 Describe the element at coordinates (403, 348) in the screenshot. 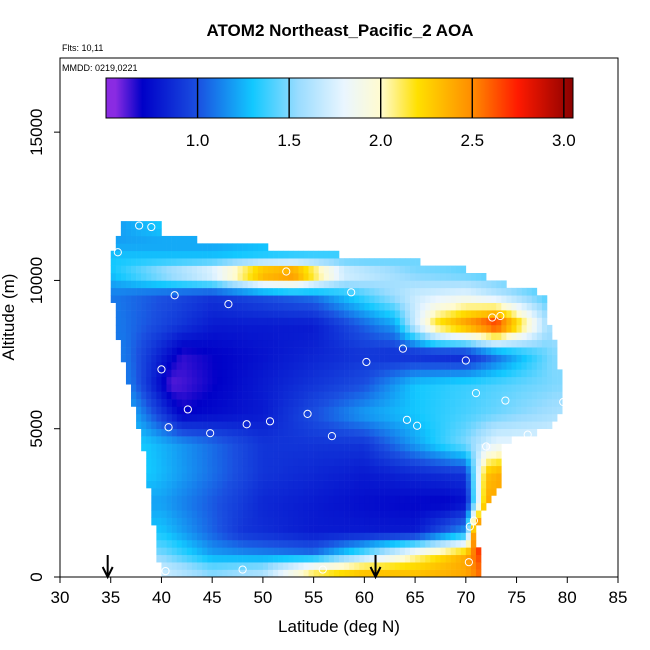

I see `sample-point` at that location.